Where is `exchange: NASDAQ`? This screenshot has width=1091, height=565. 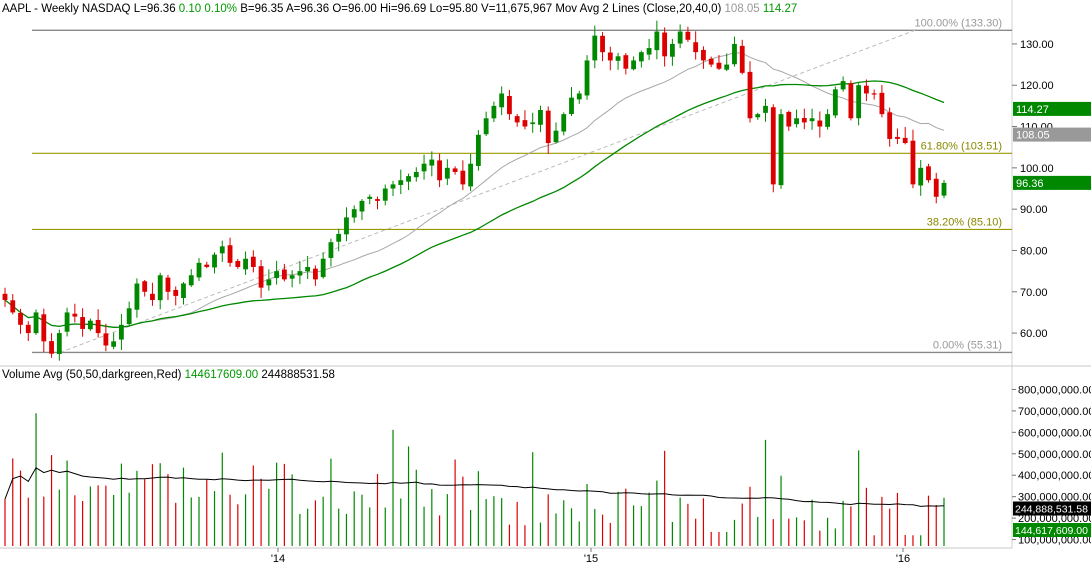
exchange: NASDAQ is located at coordinates (106, 9).